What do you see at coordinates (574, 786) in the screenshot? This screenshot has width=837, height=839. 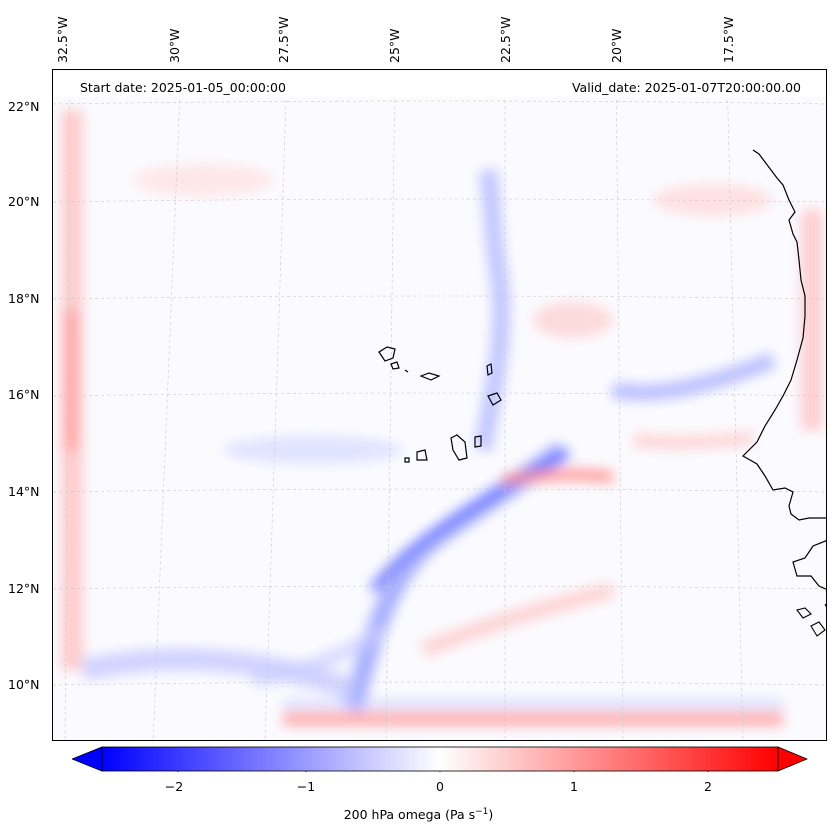 I see `colorbar-tick-1: 1` at bounding box center [574, 786].